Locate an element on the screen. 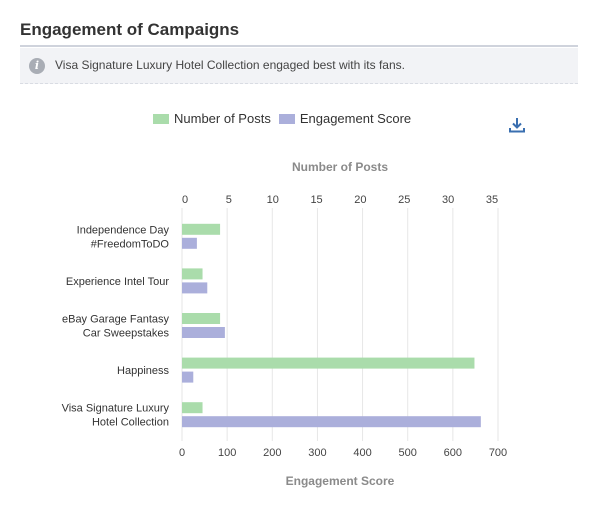 This screenshot has height=520, width=600. download-icon is located at coordinates (517, 125).